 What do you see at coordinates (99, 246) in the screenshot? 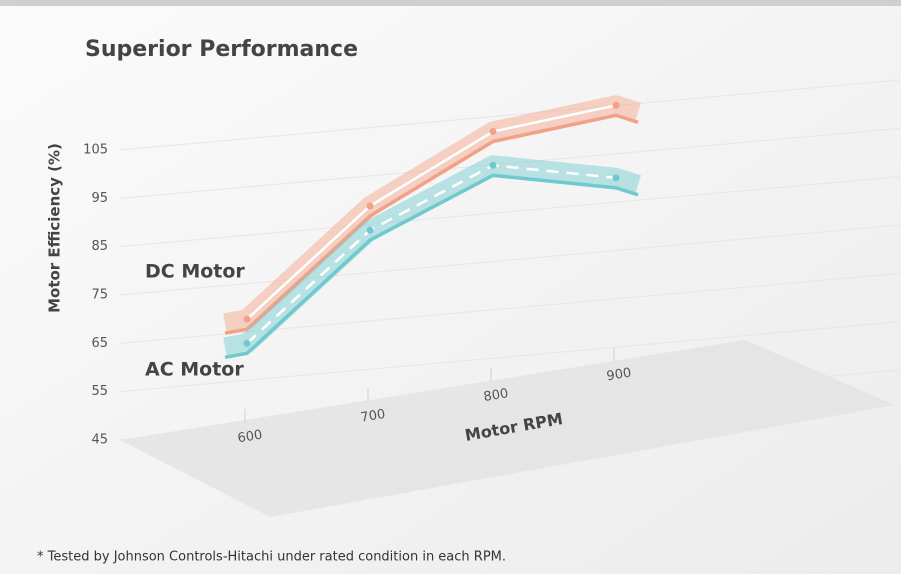
I see `y-tick-label: 85` at bounding box center [99, 246].